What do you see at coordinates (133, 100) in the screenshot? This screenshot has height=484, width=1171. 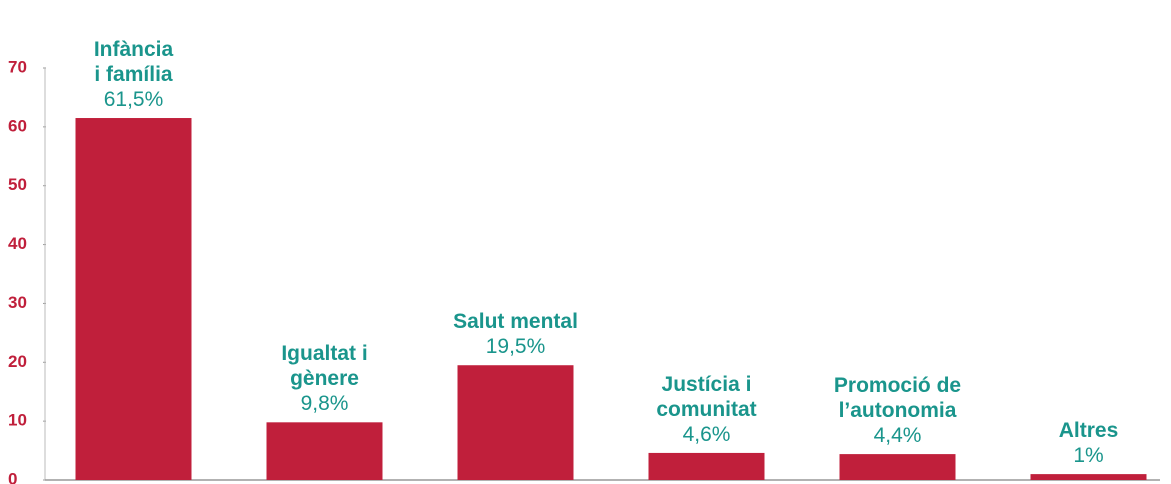 I see `value-label: 61,5%` at bounding box center [133, 100].